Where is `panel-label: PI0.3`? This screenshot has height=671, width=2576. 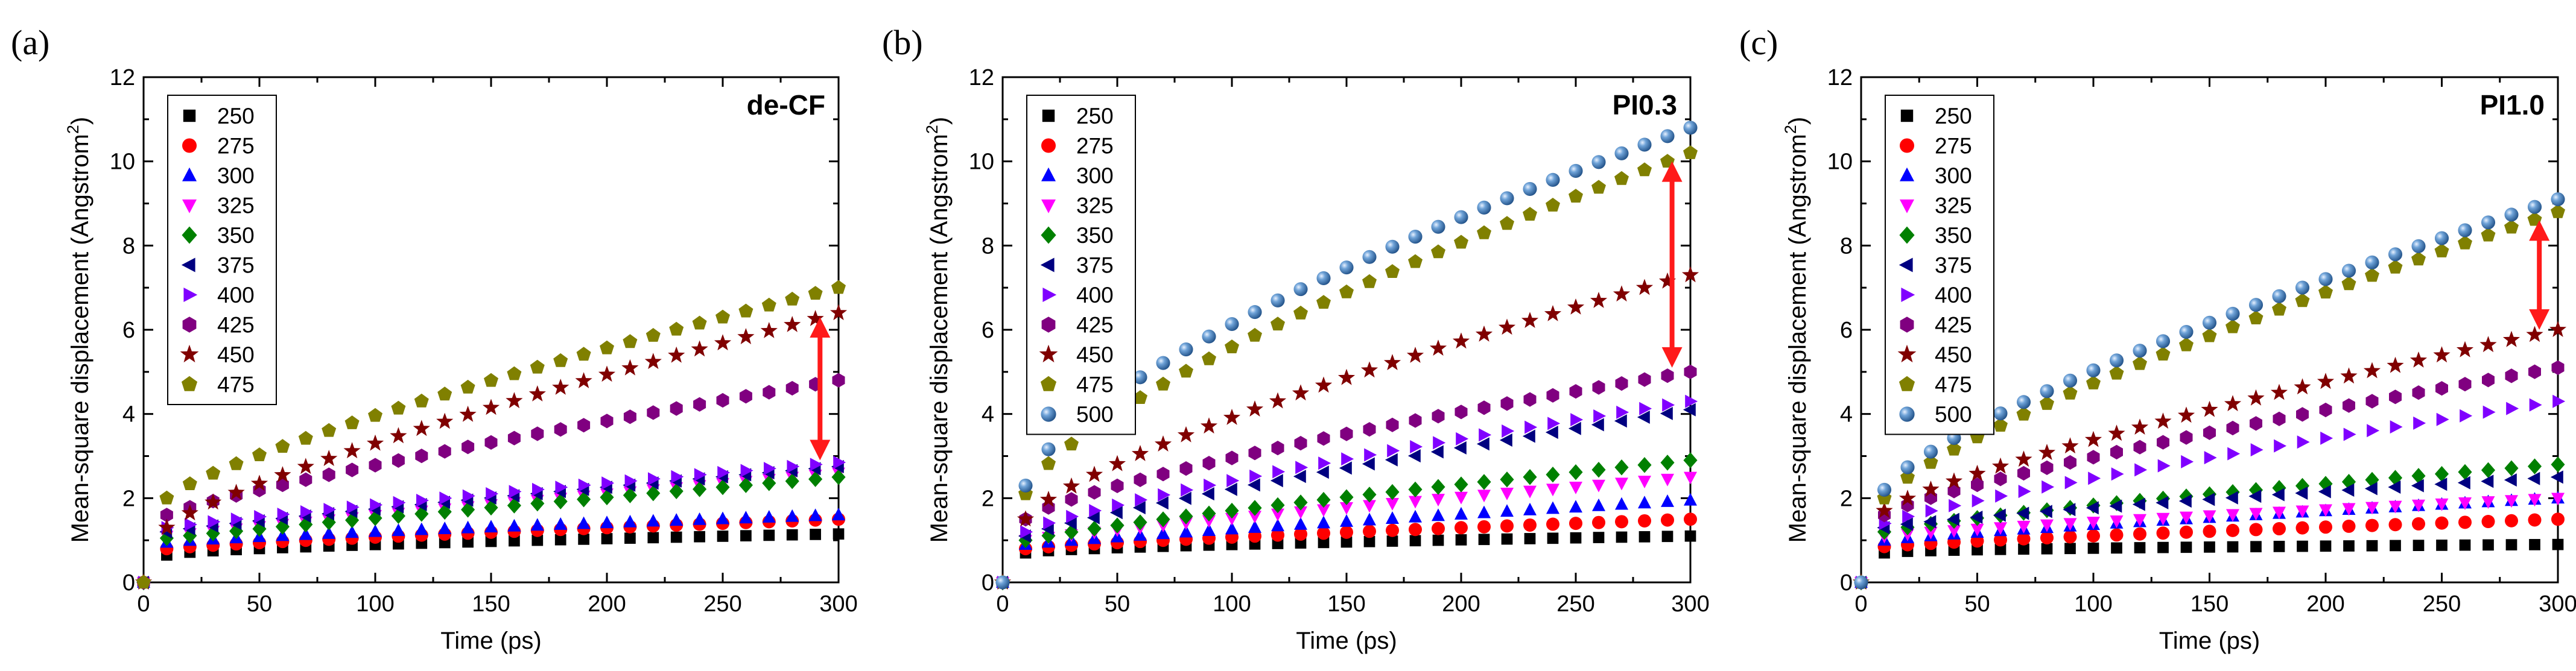
panel-label: PI0.3 is located at coordinates (1645, 105).